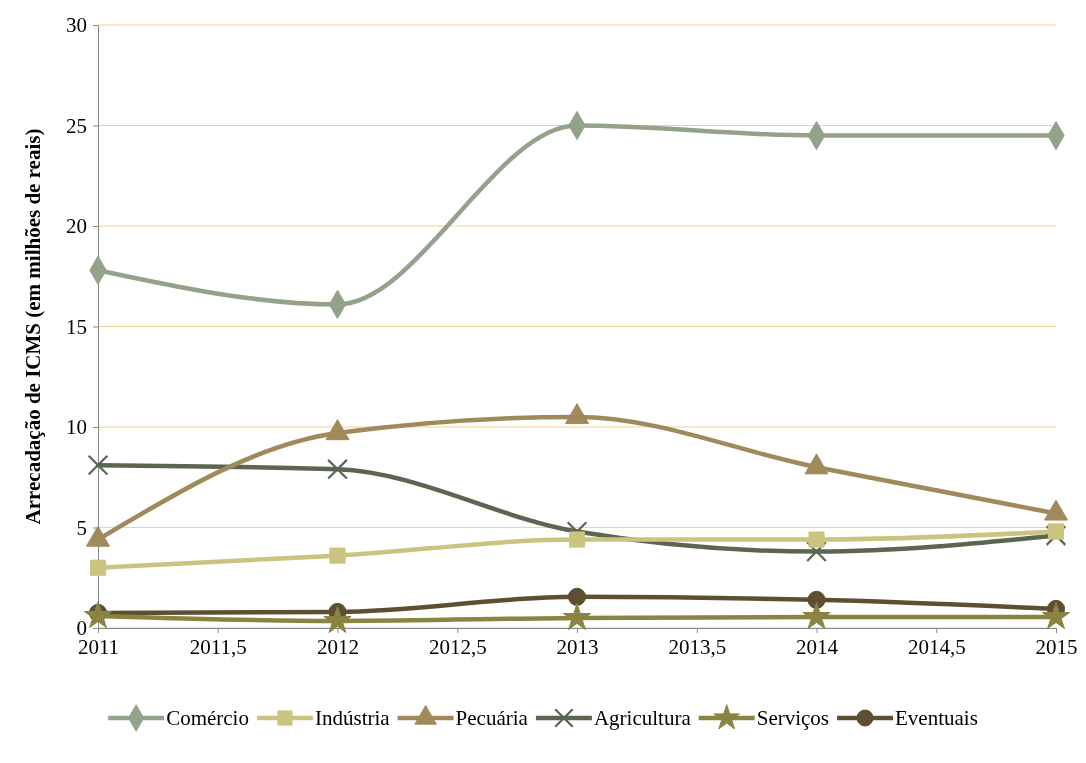  I want to click on y-tick-label: 25, so click(76, 125).